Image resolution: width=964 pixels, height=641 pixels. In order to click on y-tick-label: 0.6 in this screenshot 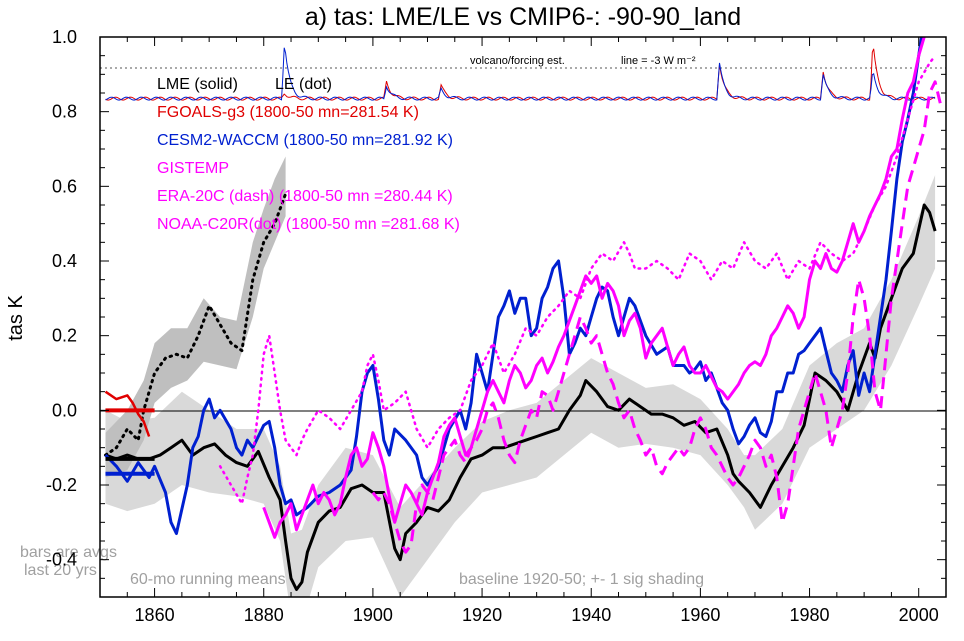, I will do `click(64, 186)`.